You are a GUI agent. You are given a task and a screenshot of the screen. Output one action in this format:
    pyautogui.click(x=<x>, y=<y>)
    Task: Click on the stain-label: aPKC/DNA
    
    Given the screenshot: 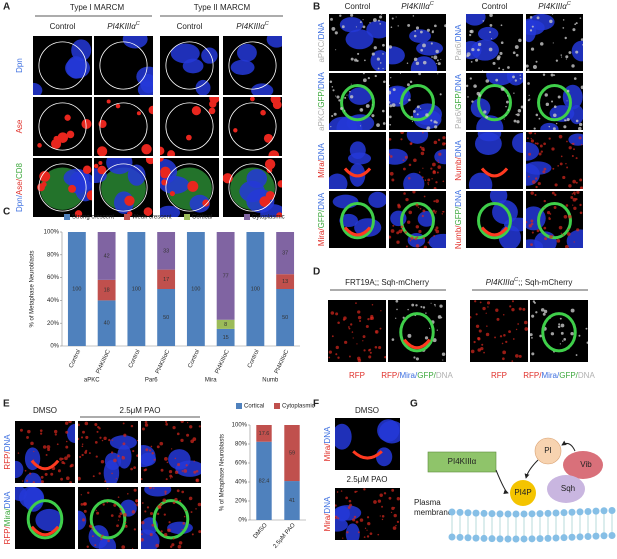 What is the action you would take?
    pyautogui.click(x=321, y=42)
    